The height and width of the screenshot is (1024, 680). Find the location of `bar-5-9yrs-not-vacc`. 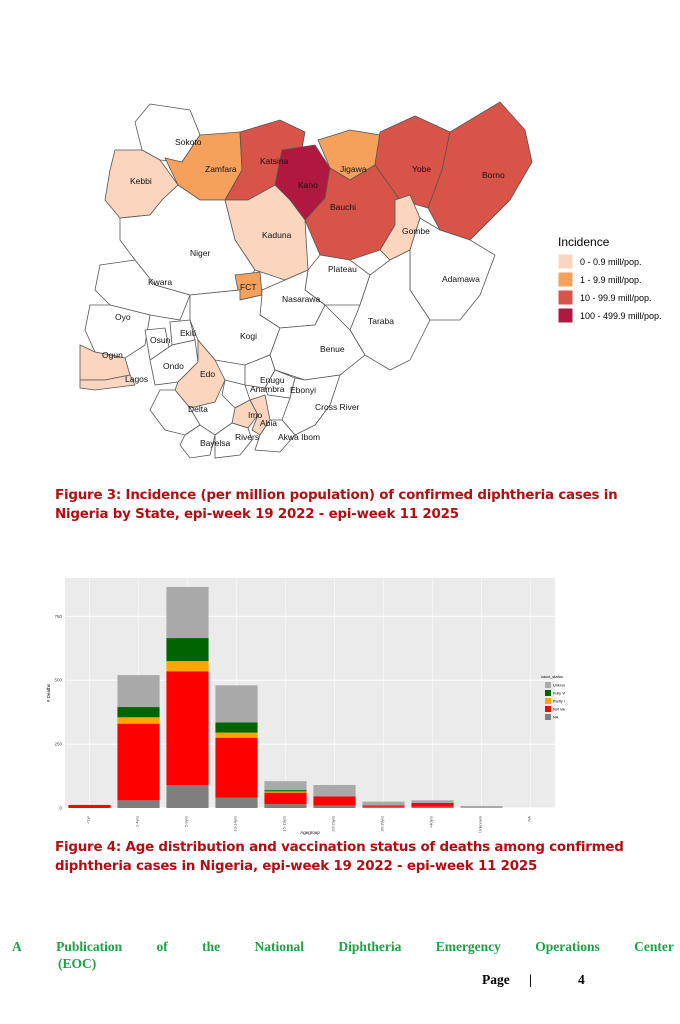

bar-5-9yrs-not-vacc is located at coordinates (187, 728).